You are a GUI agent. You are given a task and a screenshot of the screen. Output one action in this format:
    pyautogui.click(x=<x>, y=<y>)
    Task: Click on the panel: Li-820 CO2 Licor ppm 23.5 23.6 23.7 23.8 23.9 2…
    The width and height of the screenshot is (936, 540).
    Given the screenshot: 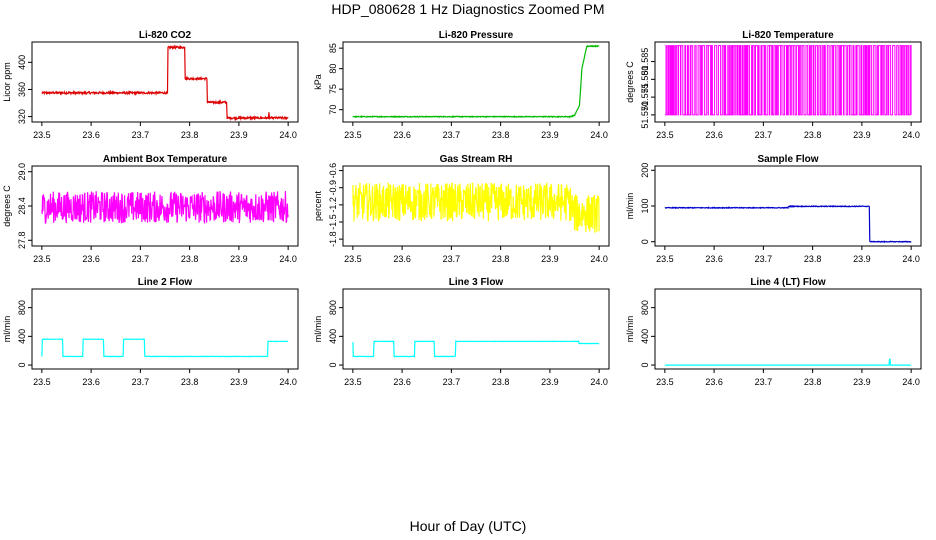 What is the action you would take?
    pyautogui.click(x=150, y=85)
    